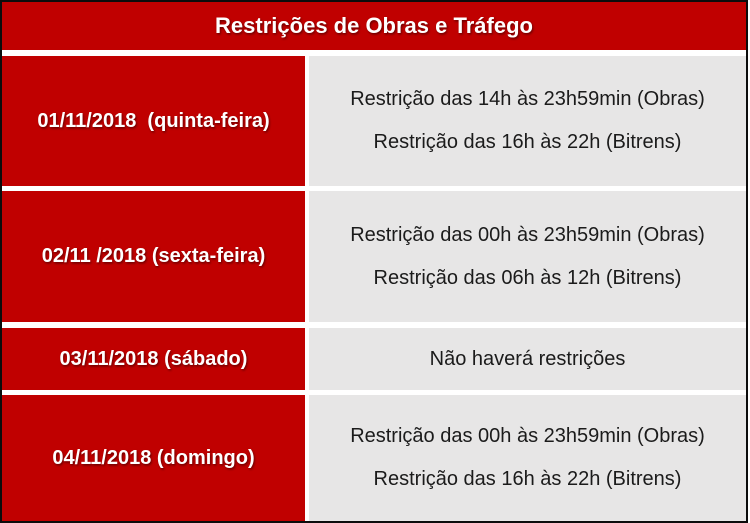 The width and height of the screenshot is (750, 523). What do you see at coordinates (153, 359) in the screenshot?
I see `date-cell-row3: 03/11/2018 (sábado)` at bounding box center [153, 359].